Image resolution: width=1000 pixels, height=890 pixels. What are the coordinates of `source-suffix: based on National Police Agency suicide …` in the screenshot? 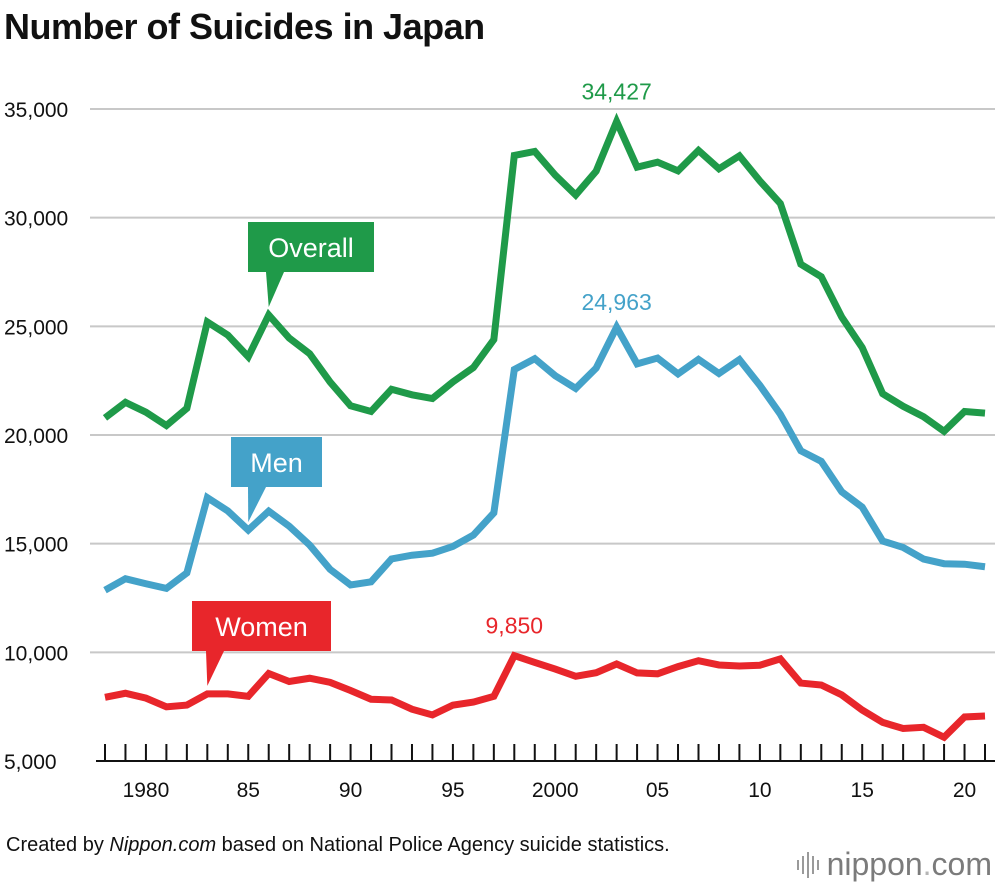 It's located at (443, 845).